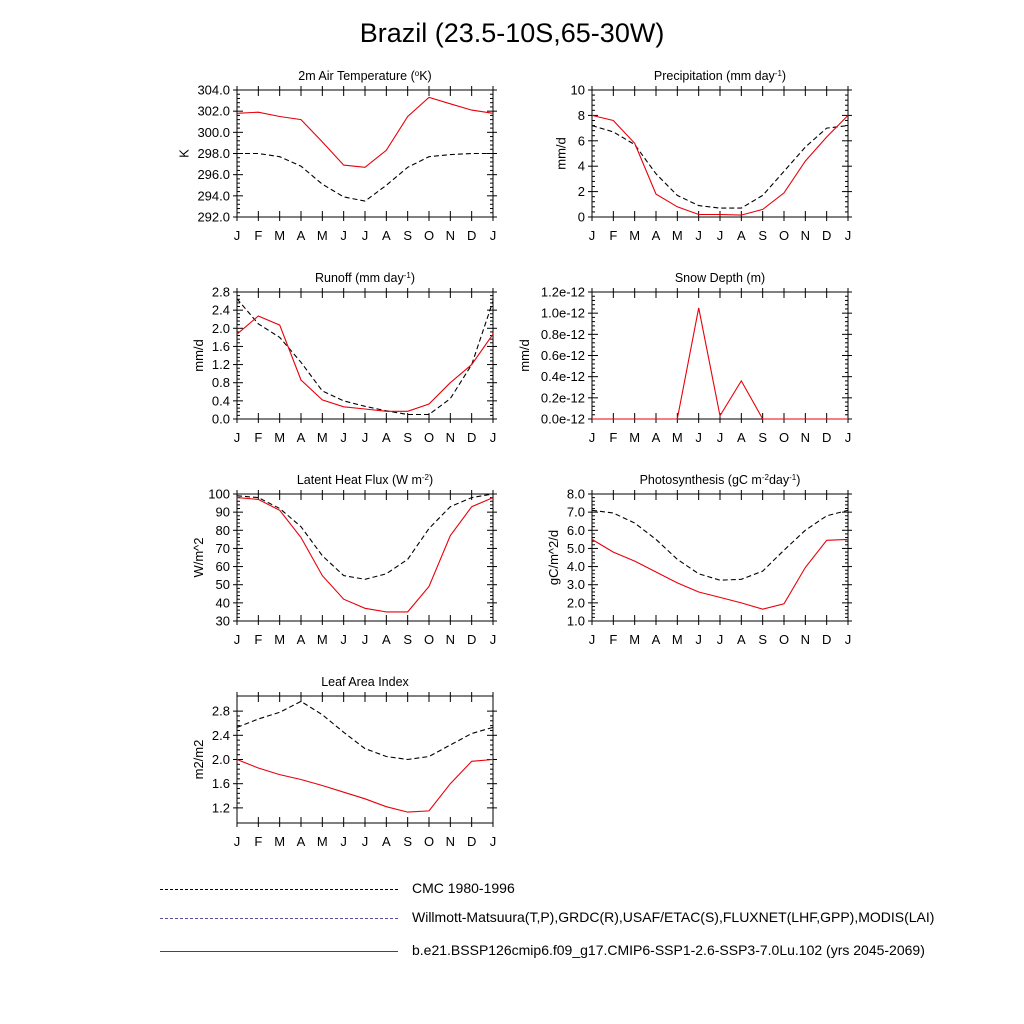  What do you see at coordinates (198, 557) in the screenshot?
I see `y-axis-label: W/m^2` at bounding box center [198, 557].